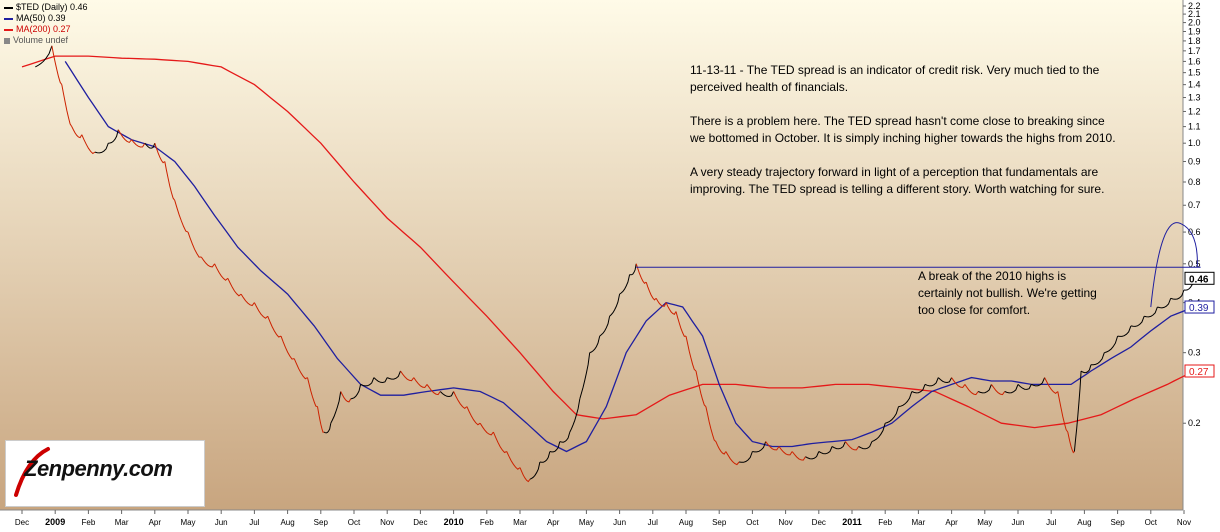 The width and height of the screenshot is (1220, 532). Describe the element at coordinates (1194, 98) in the screenshot. I see `y-tick-label: 1.3` at that location.